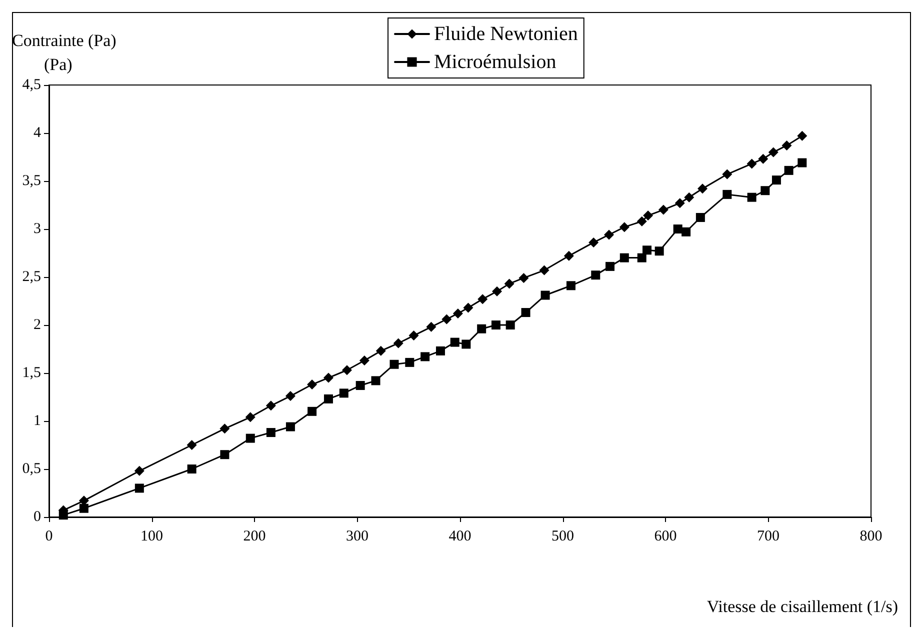 The width and height of the screenshot is (918, 635). Describe the element at coordinates (31, 181) in the screenshot. I see `y-tick-label: 3,5` at that location.